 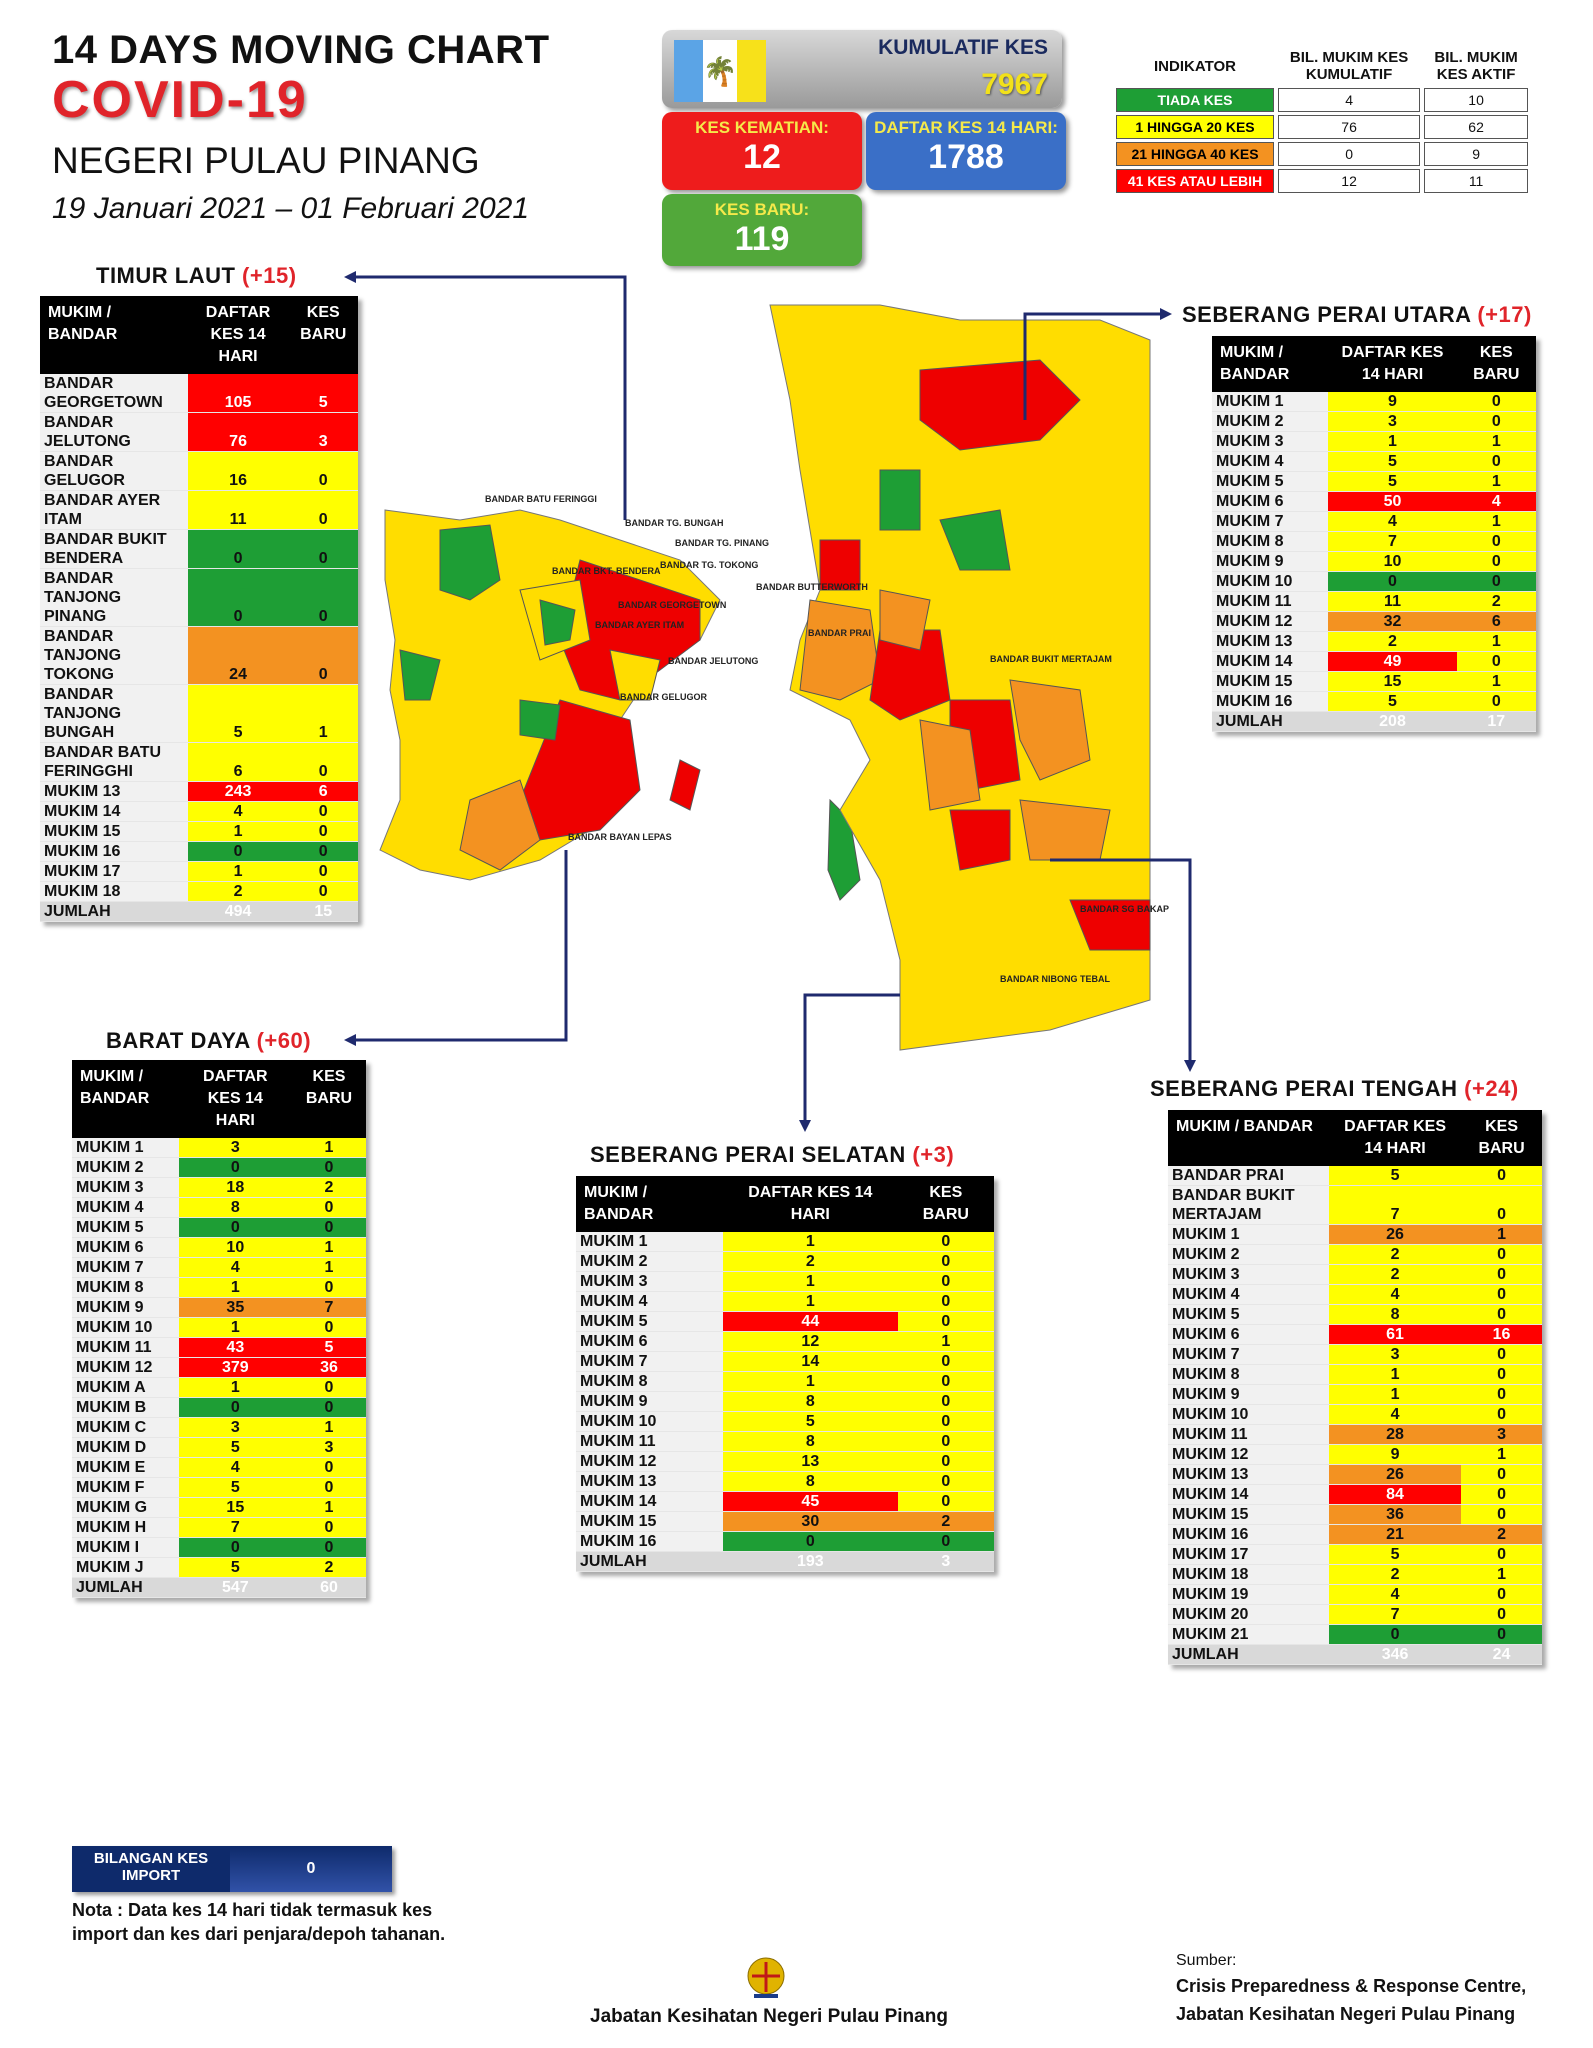 I want to click on table-row: MUKIM 17 5 0, so click(x=1355, y=1554).